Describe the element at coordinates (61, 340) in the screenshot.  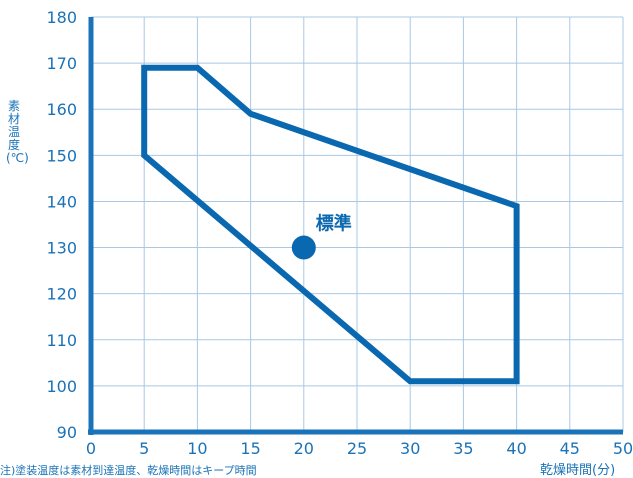
I see `y-tick-label: 110` at that location.